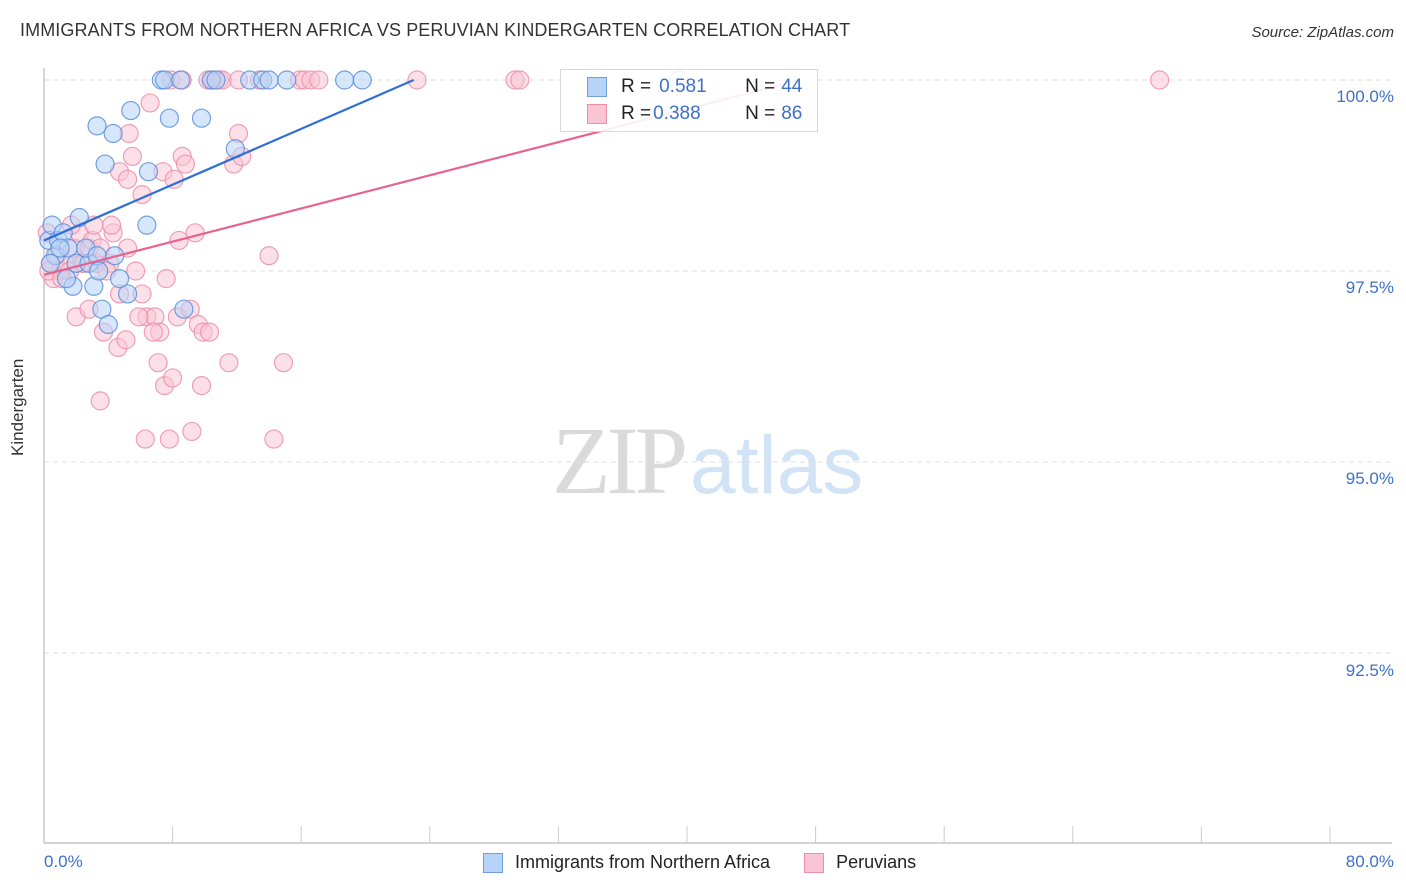  What do you see at coordinates (677, 113) in the screenshot?
I see `r-value: 0.388` at bounding box center [677, 113].